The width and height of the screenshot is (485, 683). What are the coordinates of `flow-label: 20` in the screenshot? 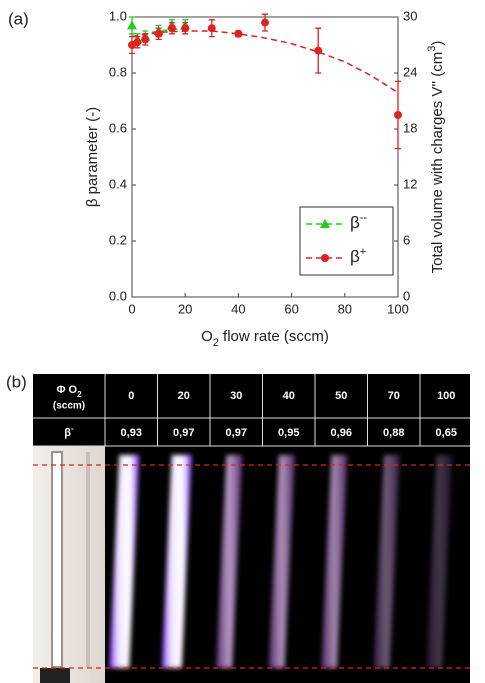 It's located at (184, 396).